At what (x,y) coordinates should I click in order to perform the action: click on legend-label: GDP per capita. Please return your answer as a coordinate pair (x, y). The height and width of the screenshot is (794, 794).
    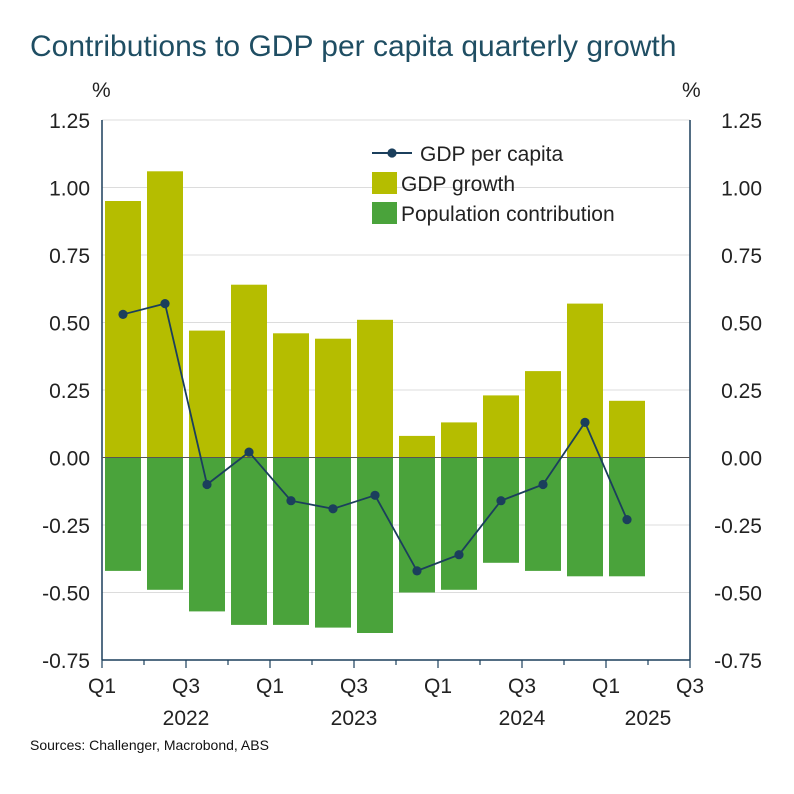
    Looking at the image, I should click on (492, 154).